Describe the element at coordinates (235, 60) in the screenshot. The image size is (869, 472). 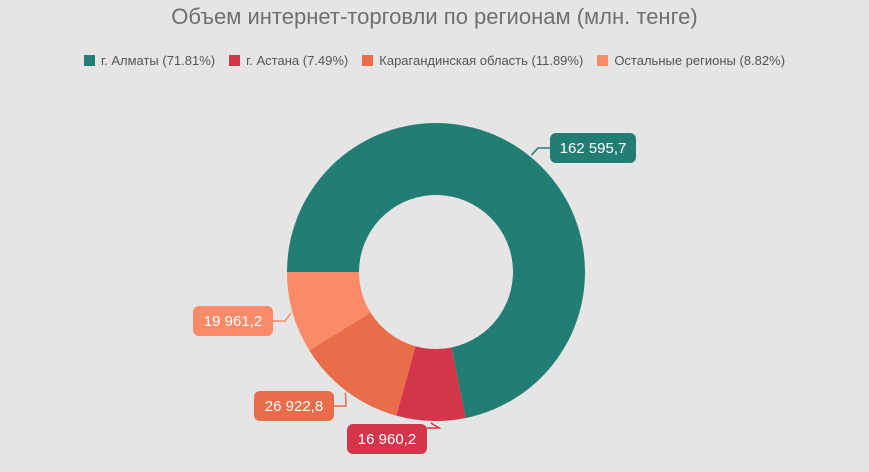
I see `legend-swatch-astana` at that location.